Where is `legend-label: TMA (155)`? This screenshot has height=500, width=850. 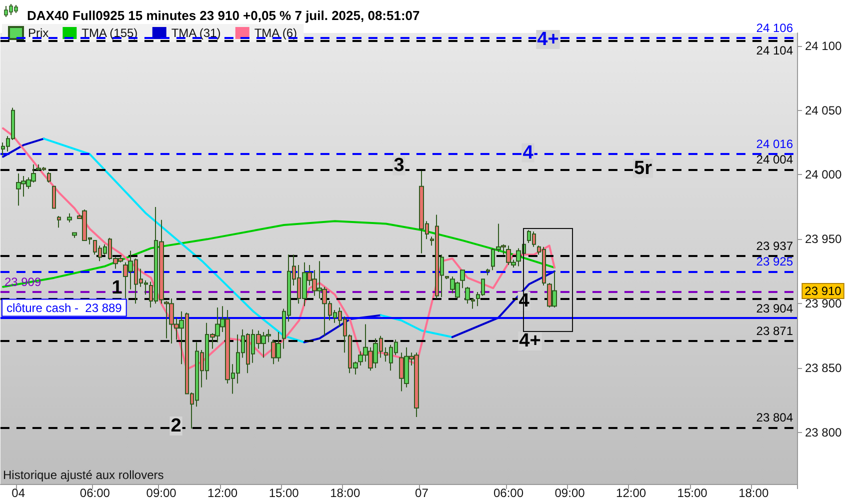 legend-label: TMA (155) is located at coordinates (110, 33).